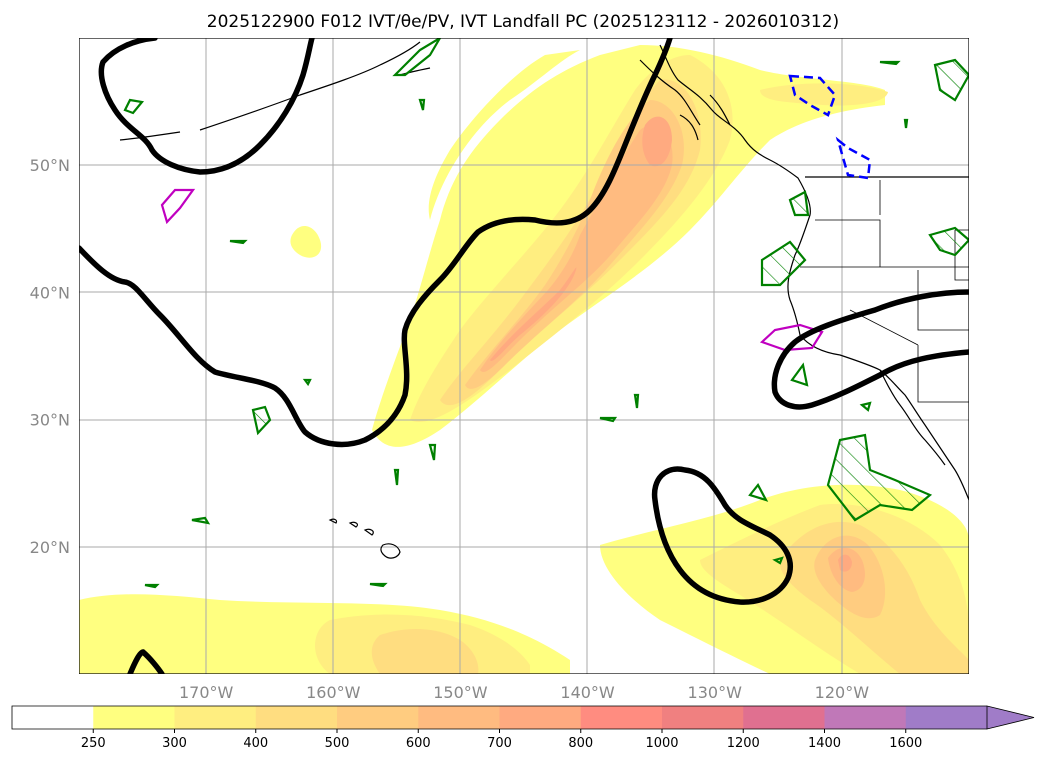  What do you see at coordinates (206, 106) in the screenshot?
I see `thick-contour-alaska` at bounding box center [206, 106].